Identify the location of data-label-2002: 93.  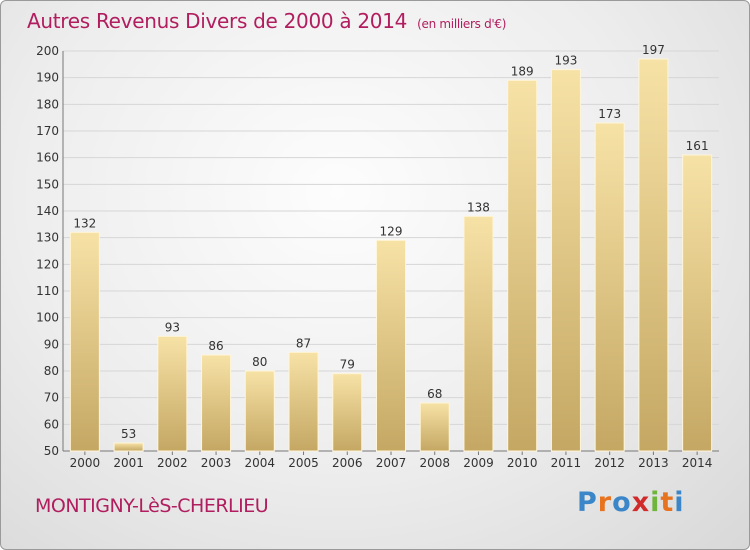
(172, 327).